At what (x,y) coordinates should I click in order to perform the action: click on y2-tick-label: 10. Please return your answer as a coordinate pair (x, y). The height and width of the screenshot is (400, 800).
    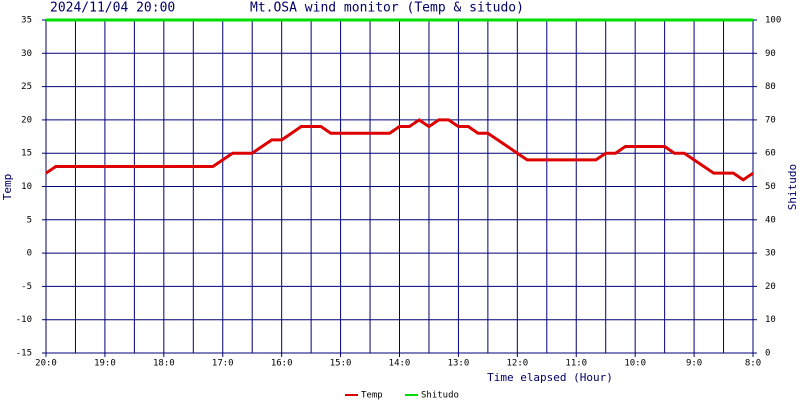
    Looking at the image, I should click on (770, 320).